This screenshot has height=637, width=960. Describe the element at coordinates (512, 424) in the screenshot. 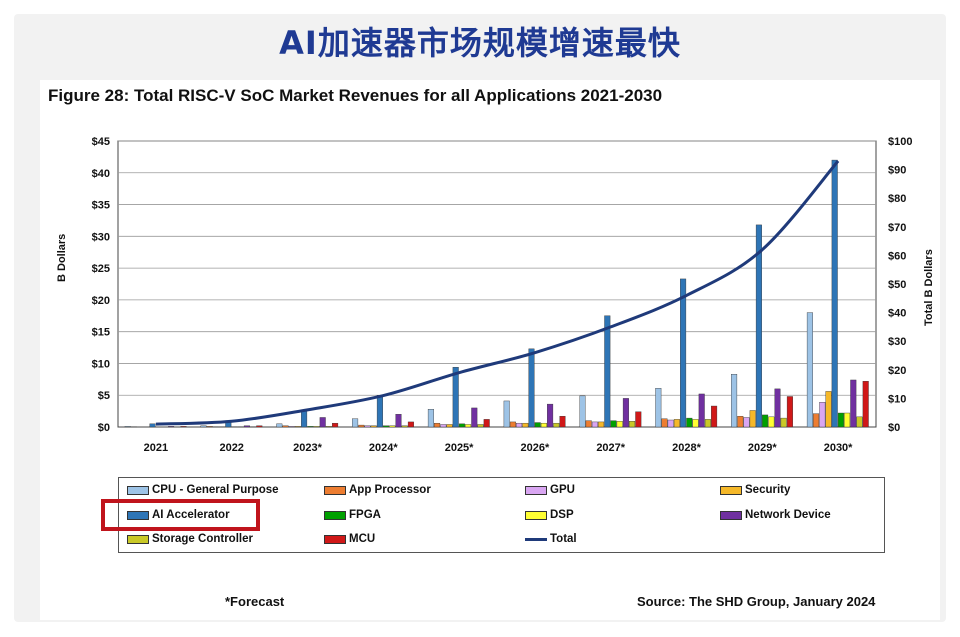

I see `bar-app-processor-2026` at that location.